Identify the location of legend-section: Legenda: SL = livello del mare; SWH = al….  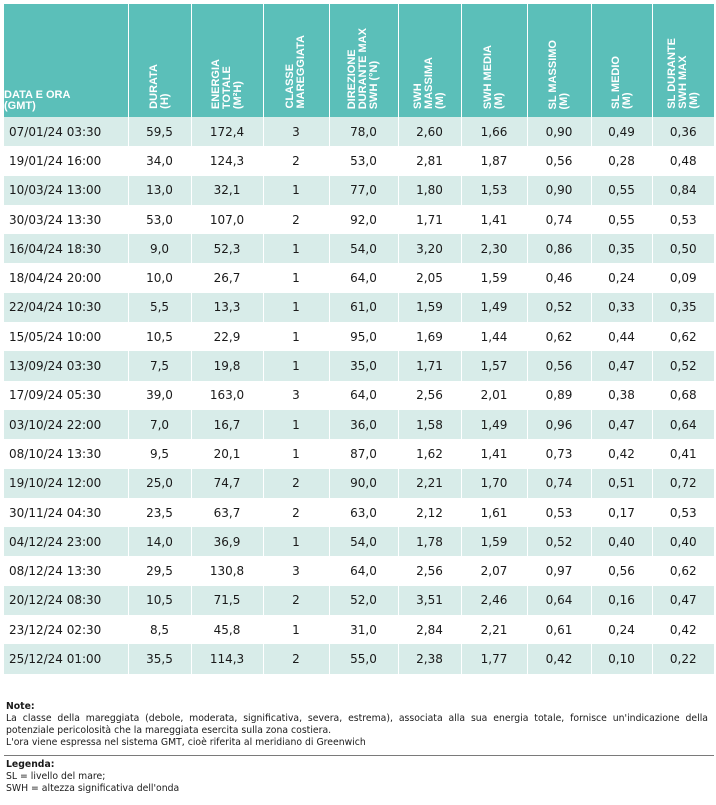
(357, 777).